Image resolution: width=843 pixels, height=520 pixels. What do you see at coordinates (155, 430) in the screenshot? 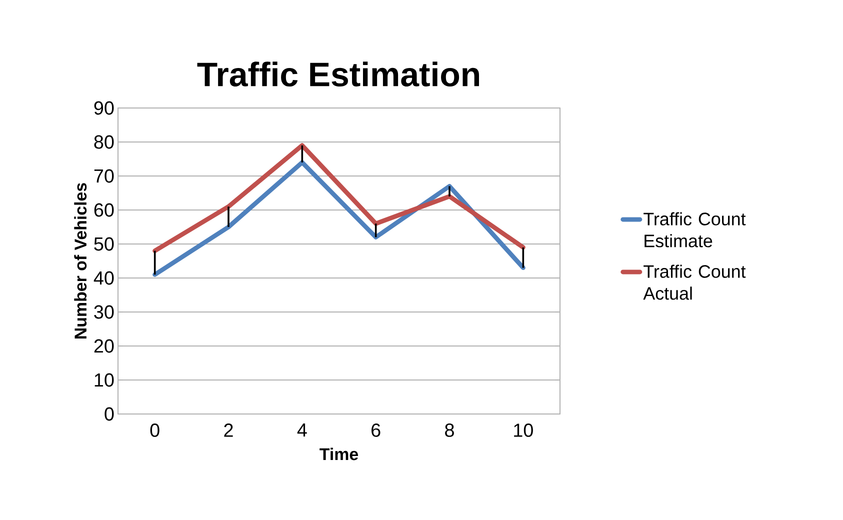
I see `x-tick-label: 0` at bounding box center [155, 430].